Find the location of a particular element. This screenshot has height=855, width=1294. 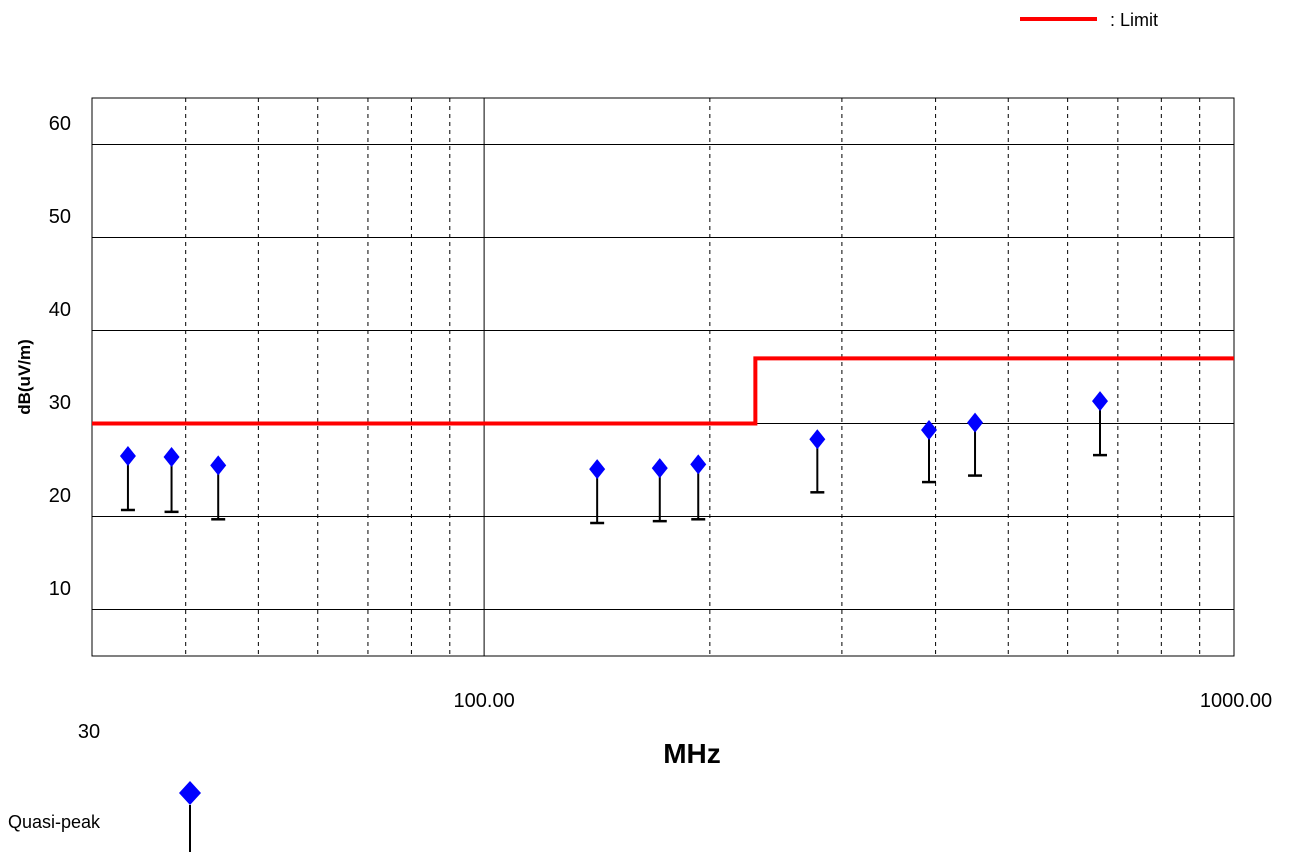

x-axis-label: MHz is located at coordinates (692, 753).